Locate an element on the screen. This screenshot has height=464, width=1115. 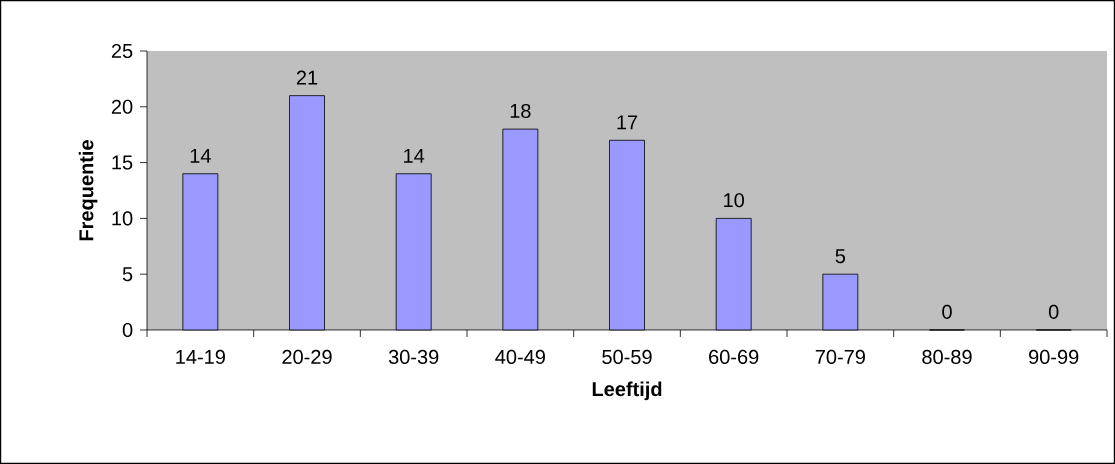
y-tick-label: 10 is located at coordinates (122, 218).